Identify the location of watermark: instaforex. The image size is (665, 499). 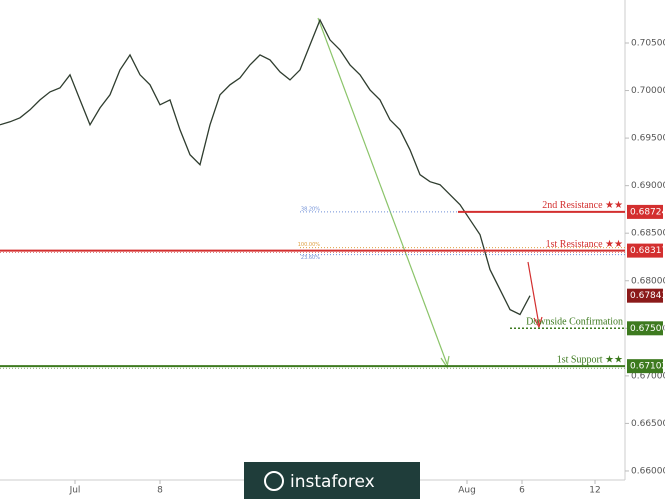
(332, 480).